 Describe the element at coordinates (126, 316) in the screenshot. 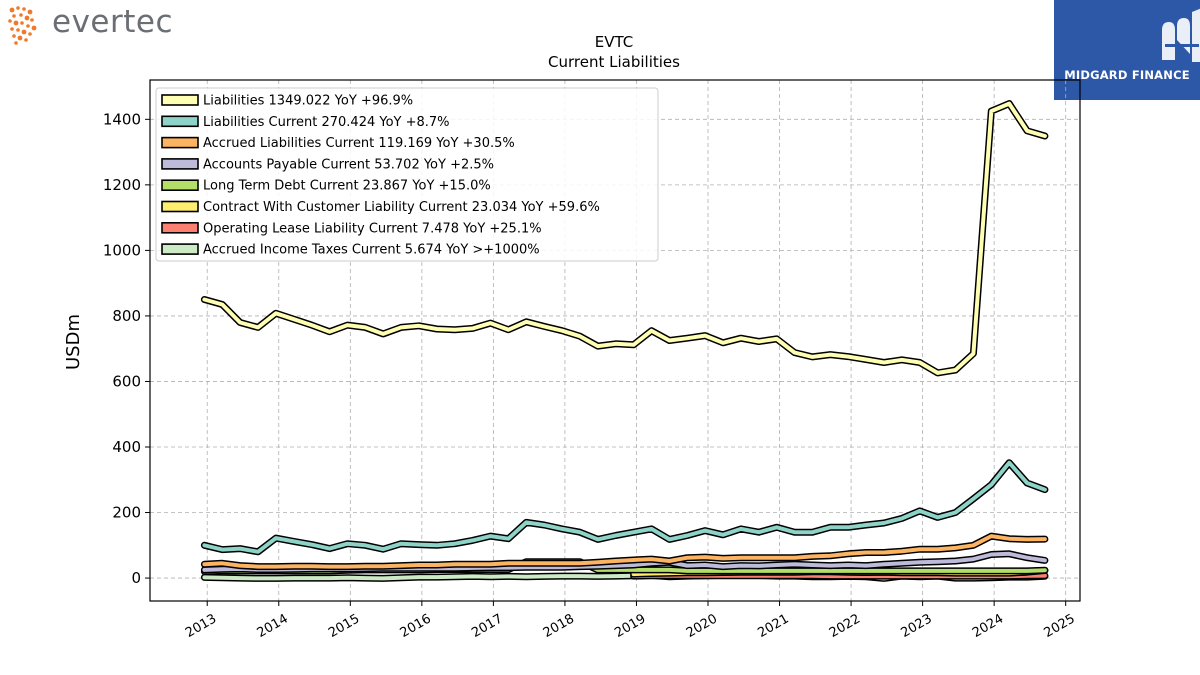

I see `y-tick-label: 800` at that location.